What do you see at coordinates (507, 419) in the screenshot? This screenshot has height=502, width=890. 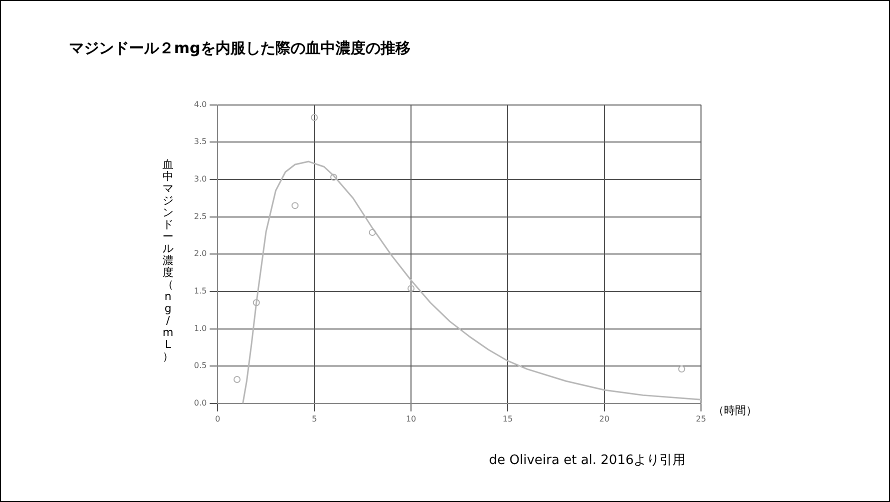 I see `x-tick-label: 15` at bounding box center [507, 419].